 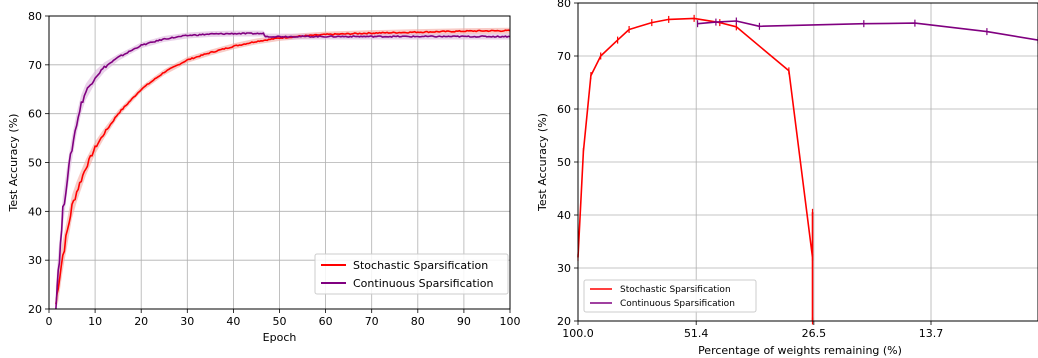 I want to click on x-tick-label: 90, so click(x=464, y=321).